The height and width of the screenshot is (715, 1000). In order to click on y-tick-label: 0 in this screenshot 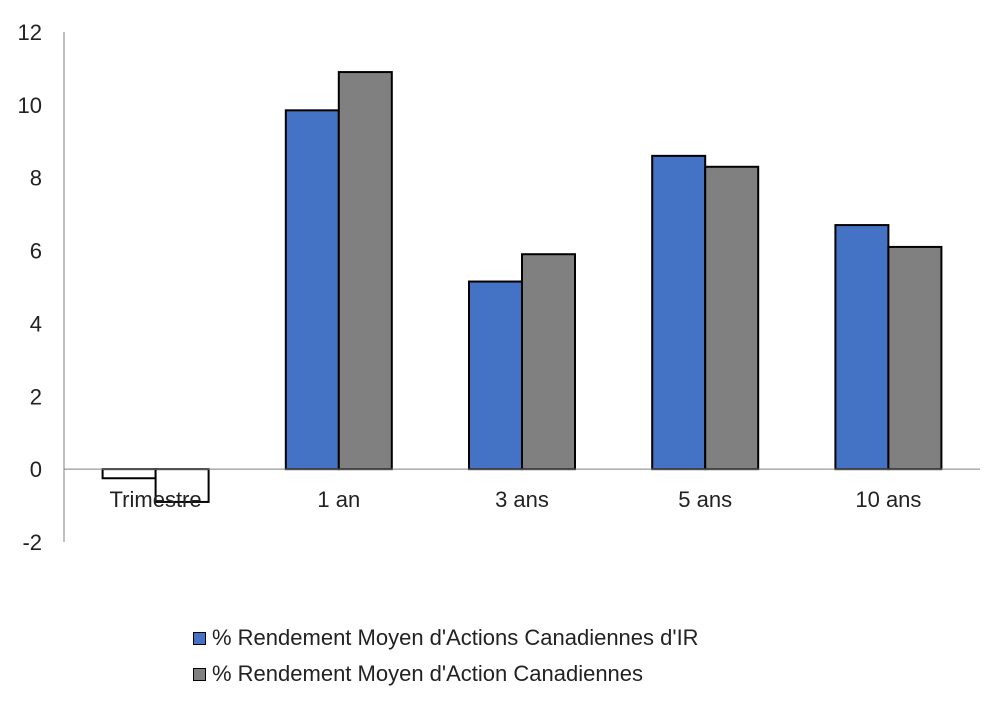, I will do `click(36, 469)`.